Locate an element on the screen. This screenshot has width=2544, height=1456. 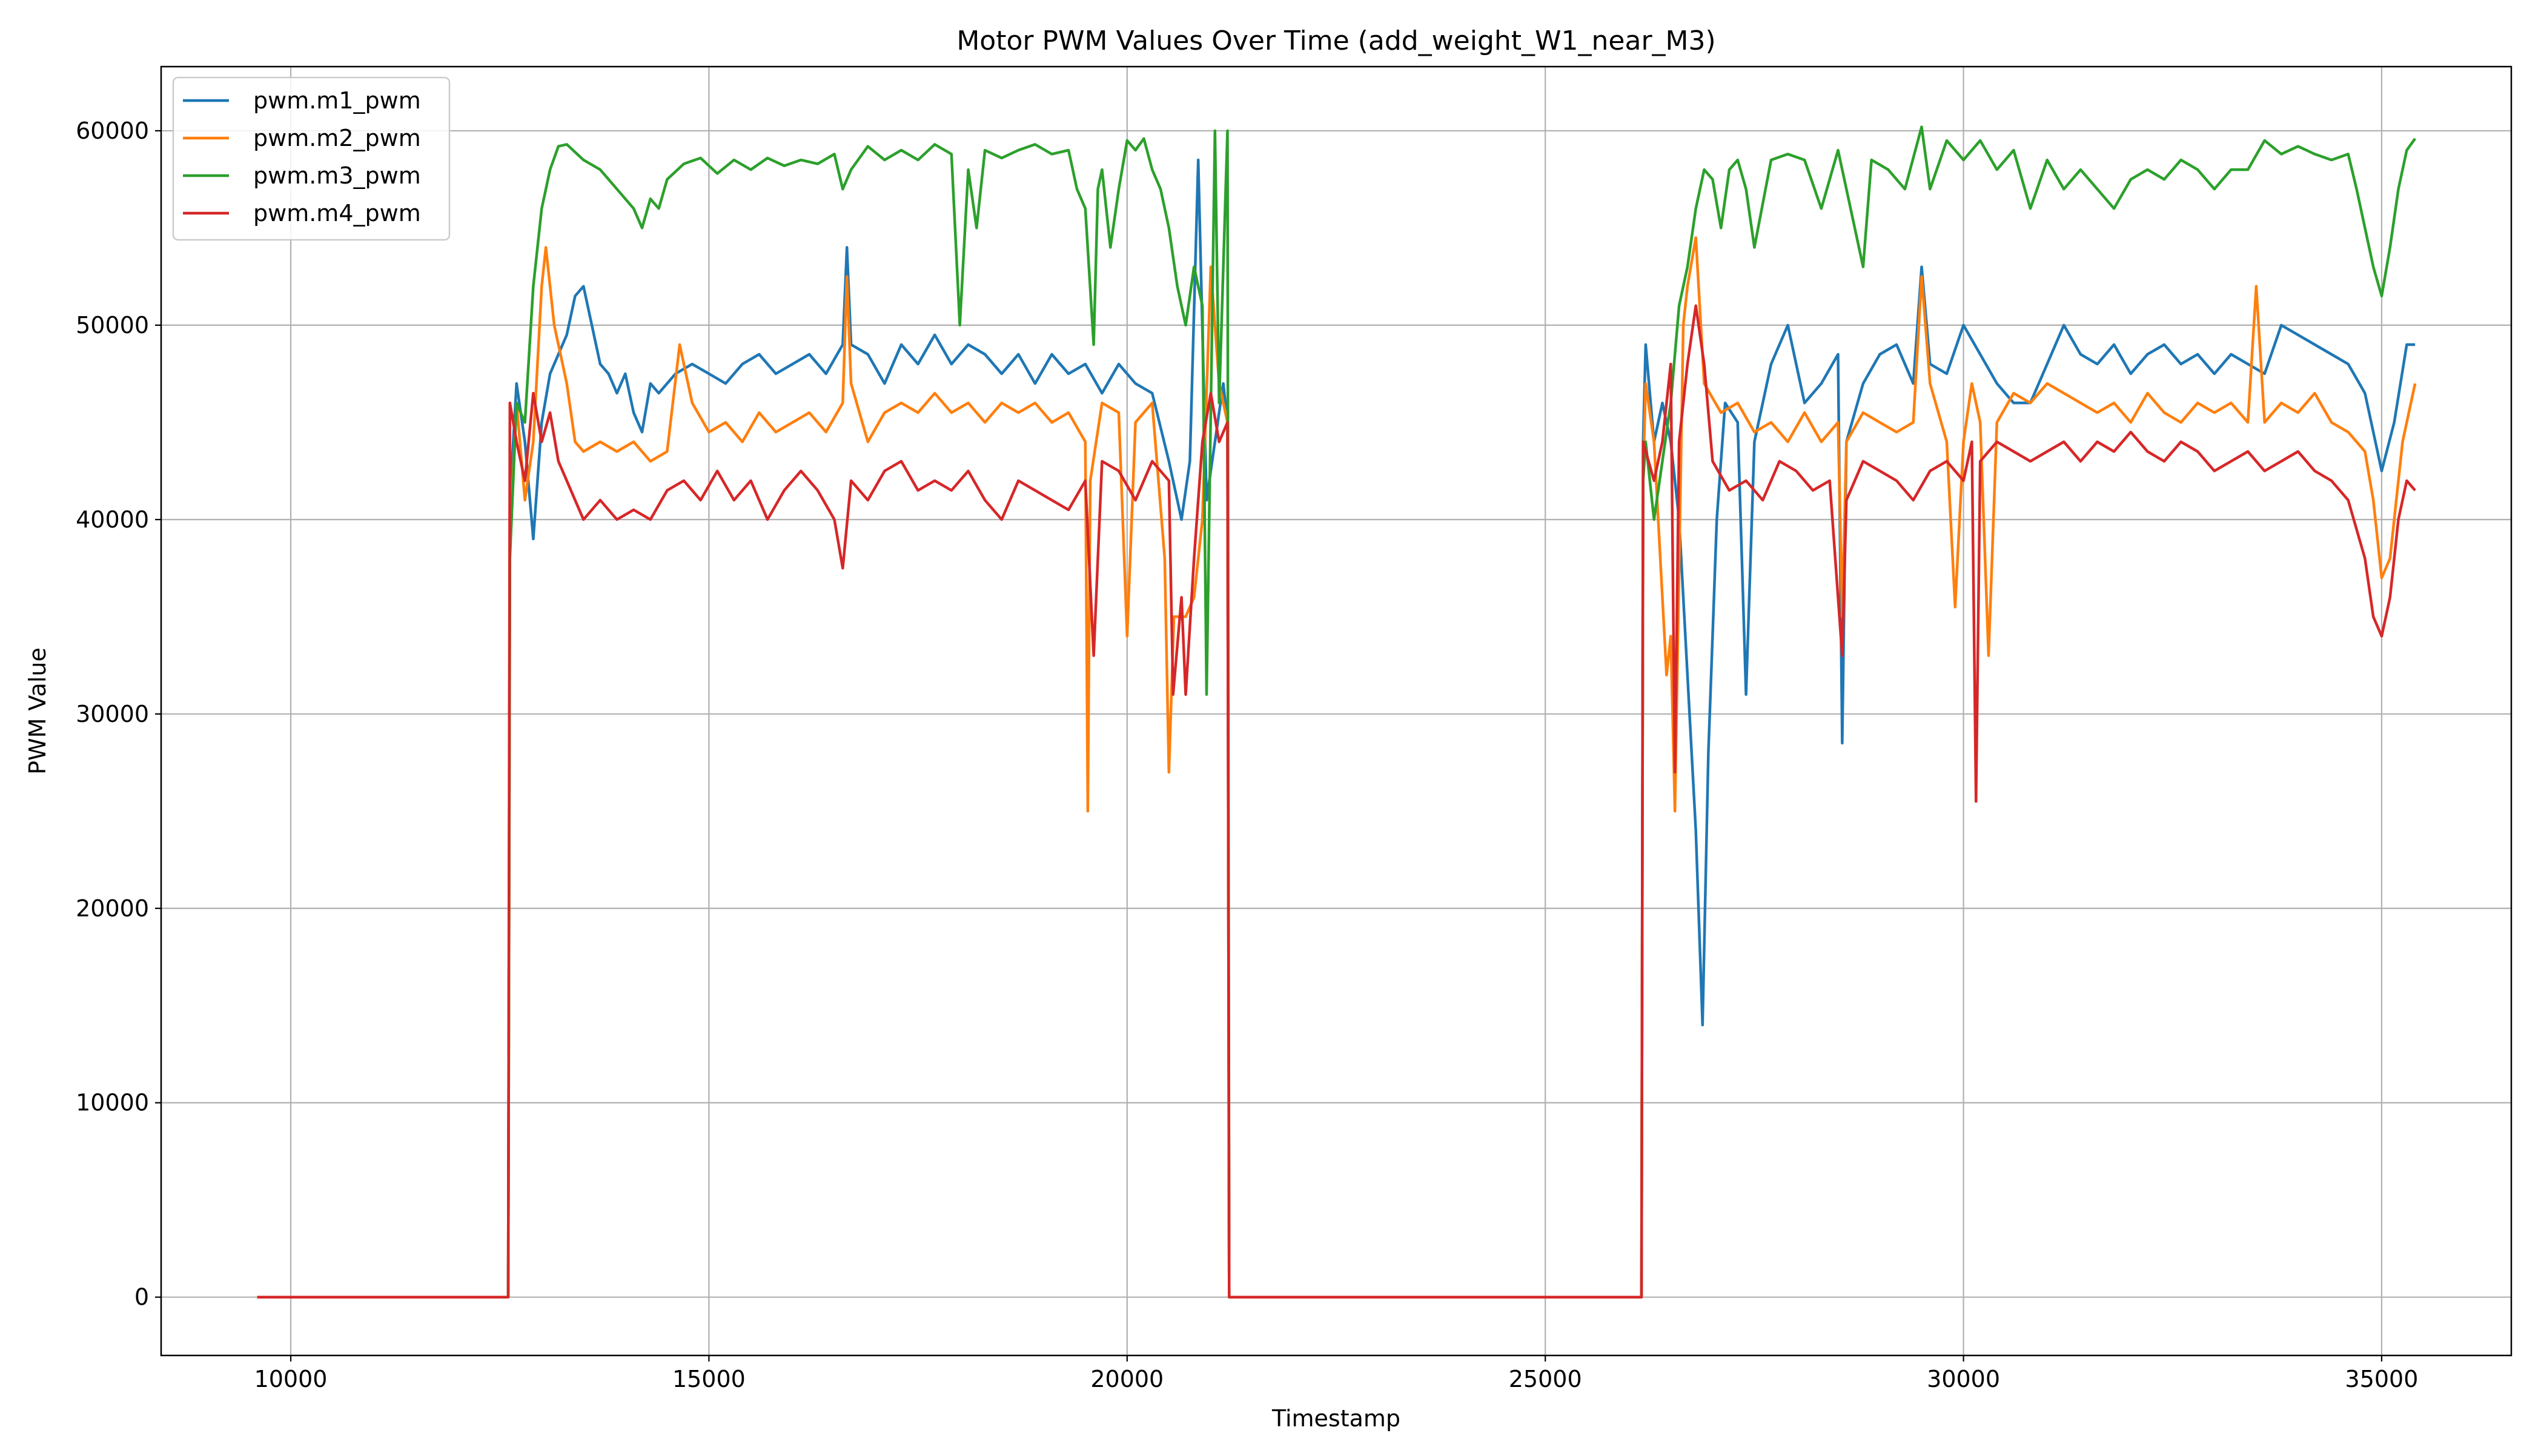
legend-label-1: pwm.m1_pwm is located at coordinates (337, 100).